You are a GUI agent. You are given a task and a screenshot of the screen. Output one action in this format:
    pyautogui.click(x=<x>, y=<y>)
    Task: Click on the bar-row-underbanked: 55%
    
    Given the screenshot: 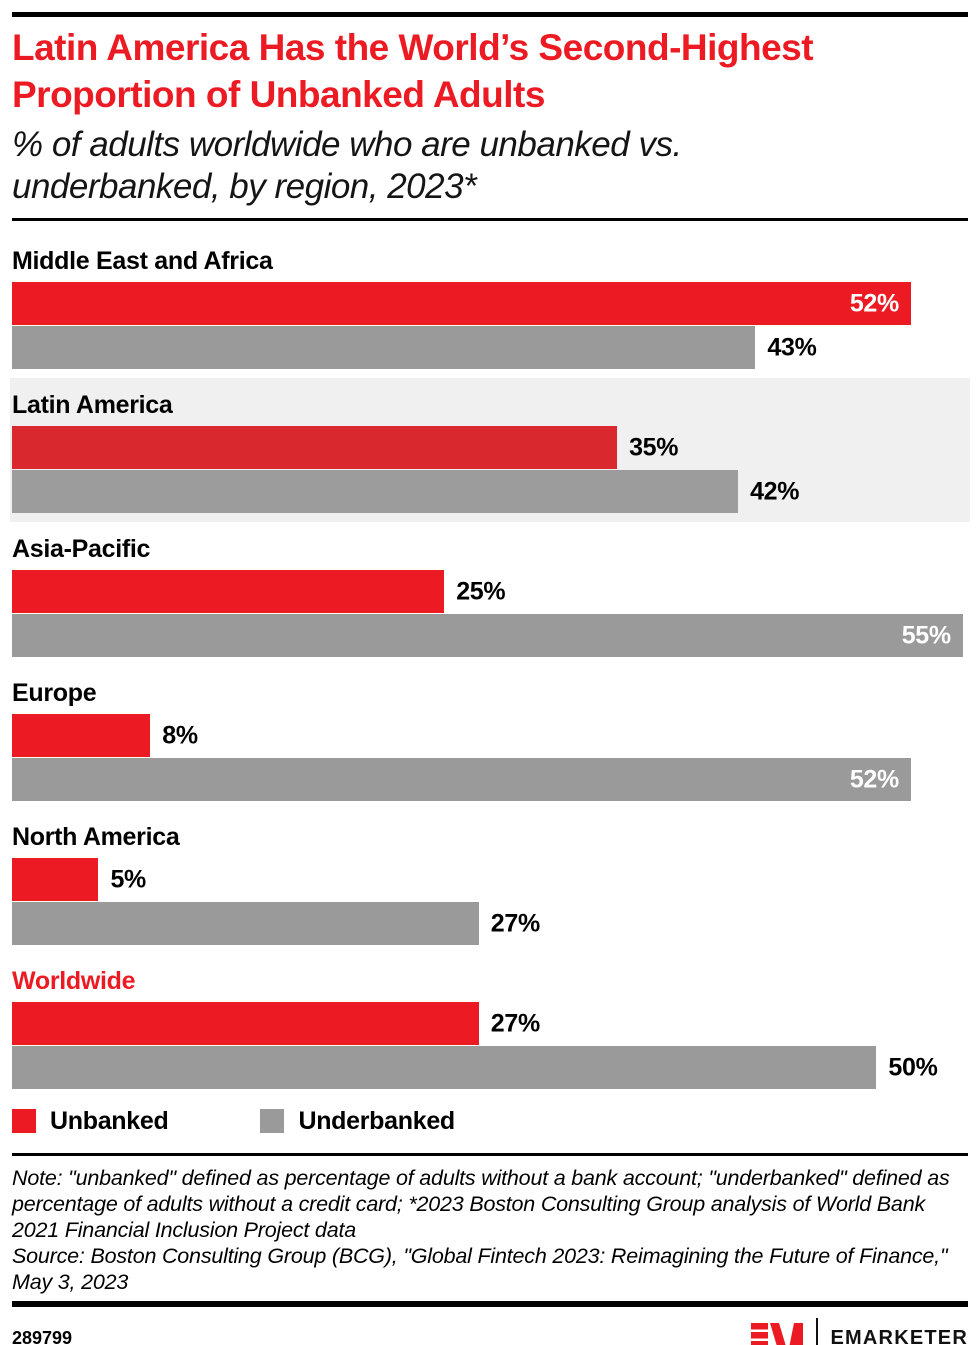 What is the action you would take?
    pyautogui.click(x=490, y=636)
    